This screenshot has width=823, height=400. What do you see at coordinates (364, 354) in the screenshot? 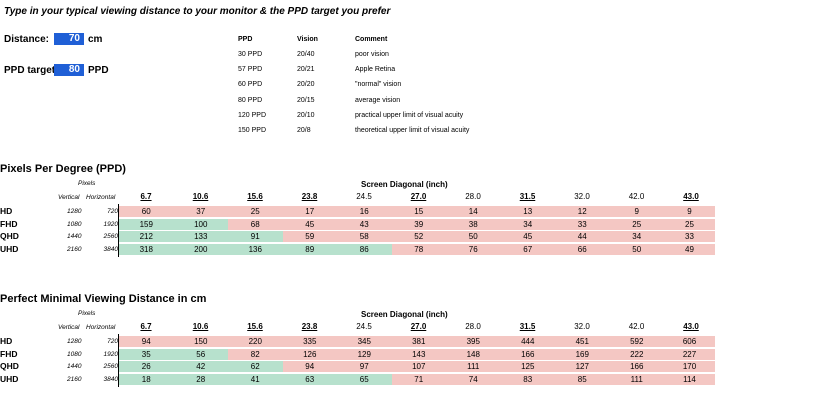
I see `table-cell: 129` at bounding box center [364, 354].